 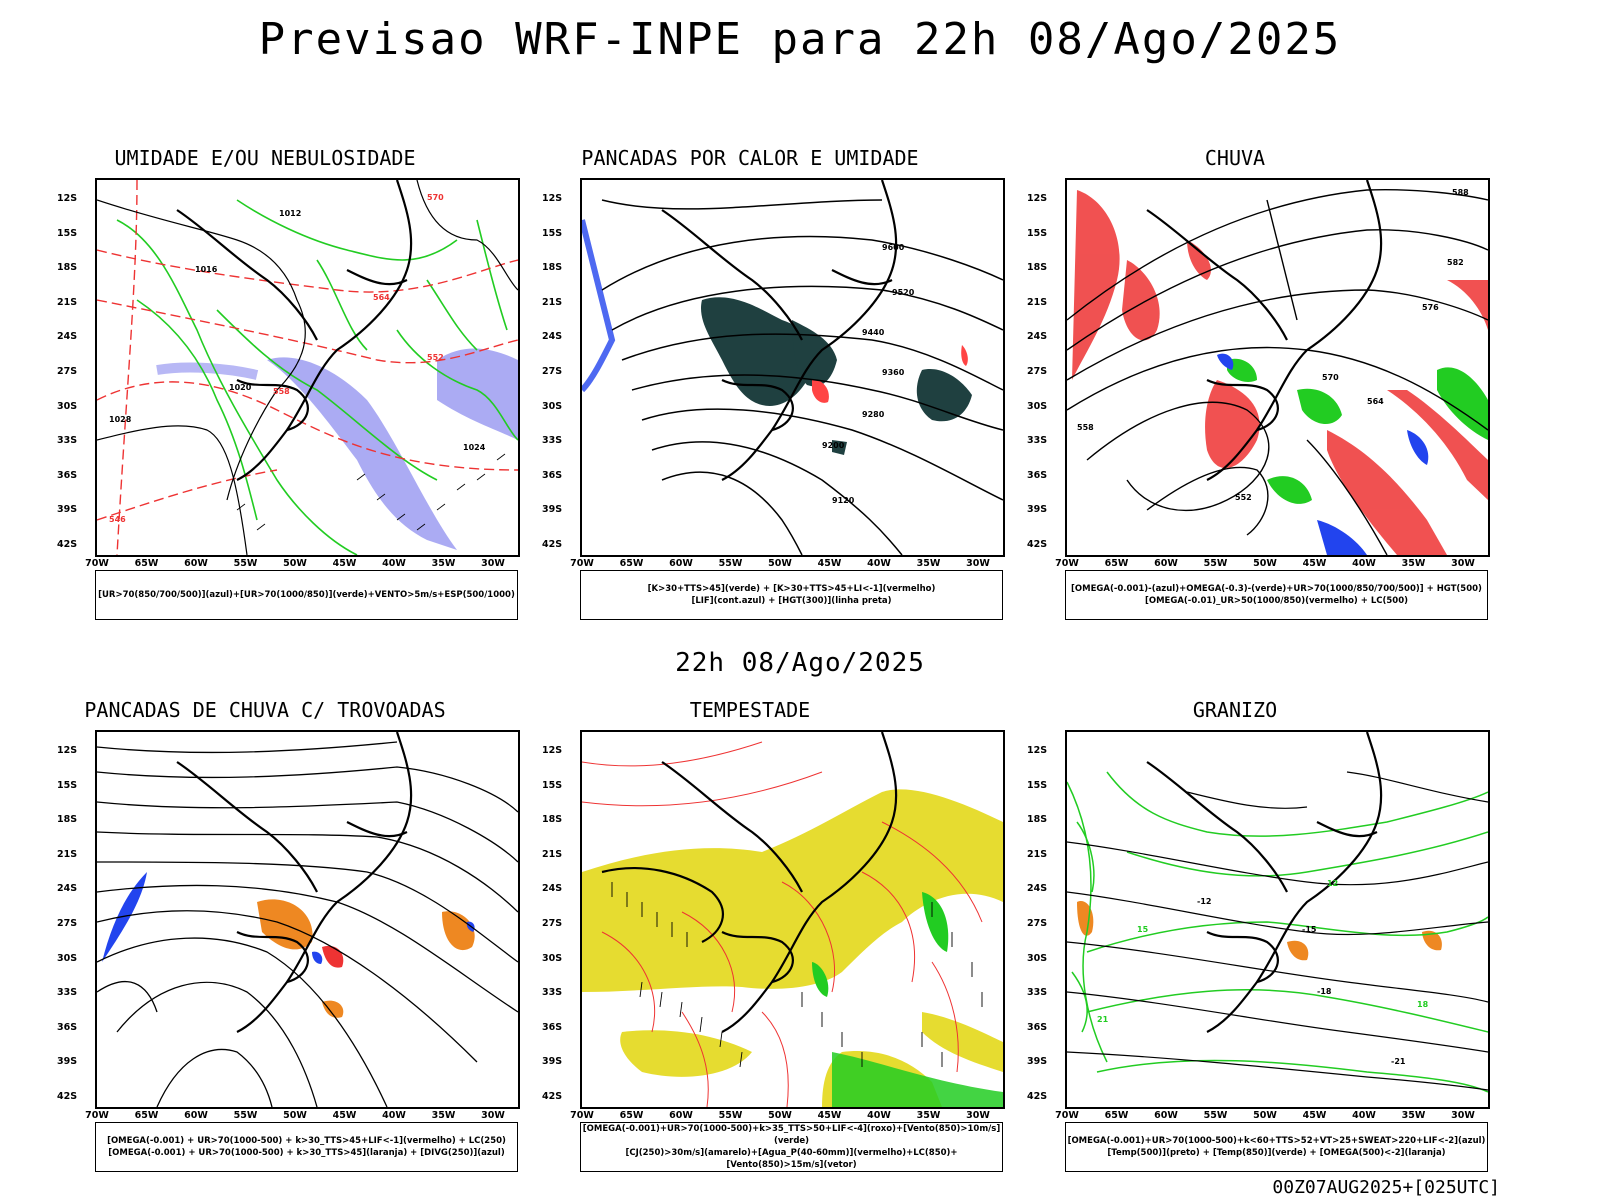 I want to click on latitude-tick-label: 21S, so click(x=552, y=854).